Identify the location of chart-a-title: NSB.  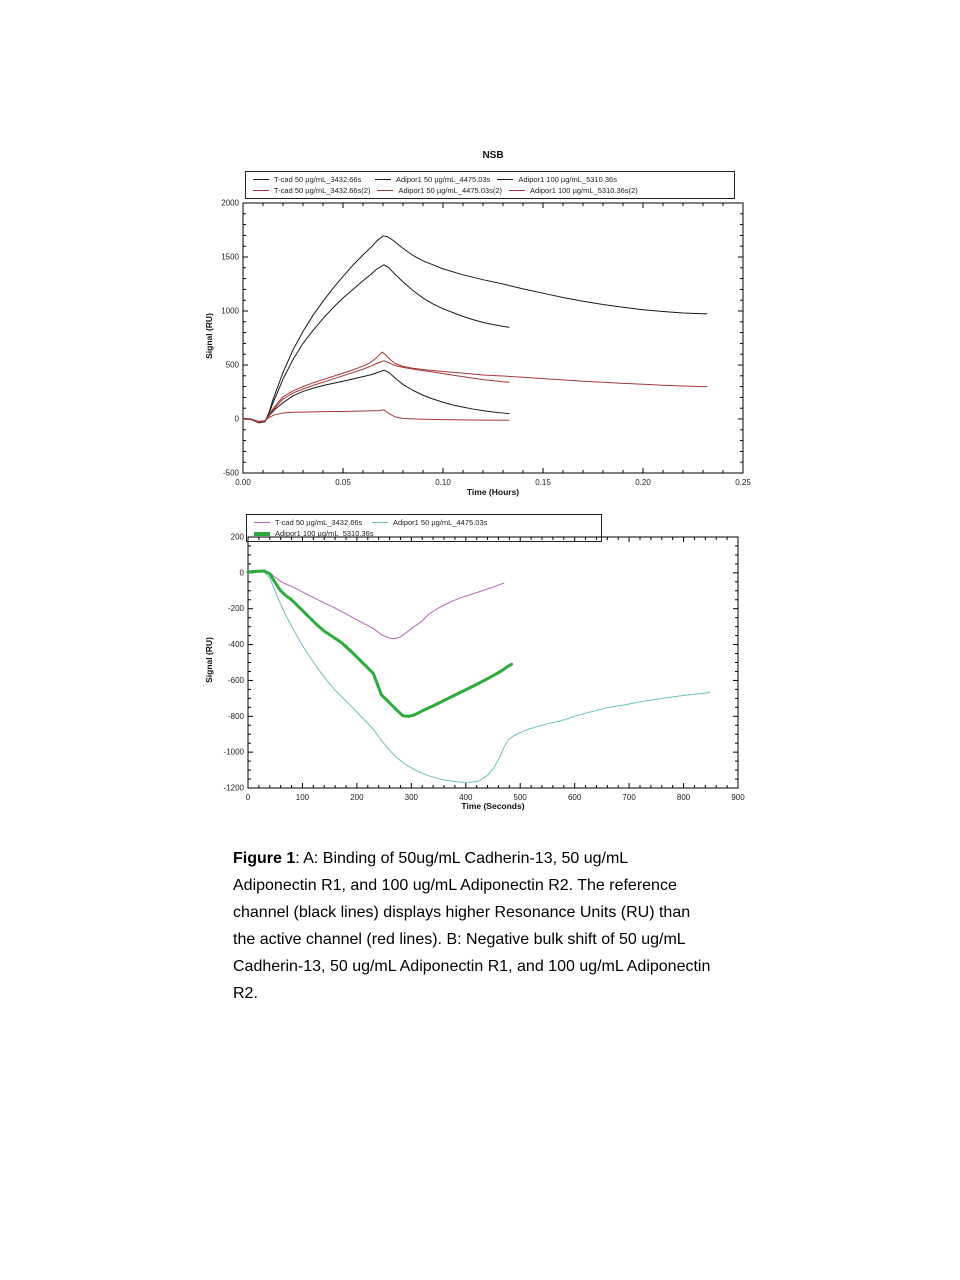
(493, 155).